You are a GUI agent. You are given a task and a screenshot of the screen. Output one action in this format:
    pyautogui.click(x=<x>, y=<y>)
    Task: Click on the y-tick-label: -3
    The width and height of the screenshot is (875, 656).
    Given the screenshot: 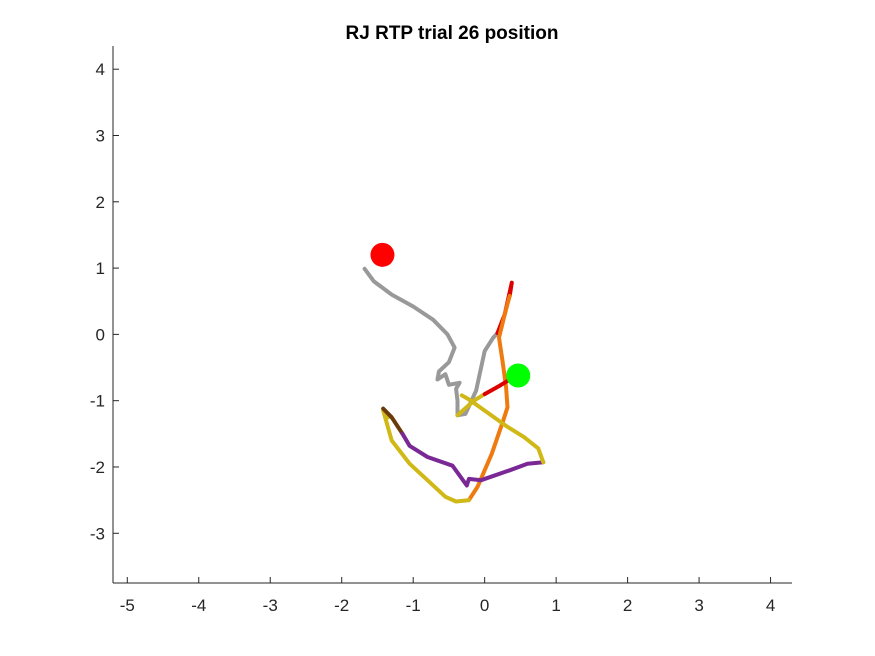 What is the action you would take?
    pyautogui.click(x=97, y=533)
    